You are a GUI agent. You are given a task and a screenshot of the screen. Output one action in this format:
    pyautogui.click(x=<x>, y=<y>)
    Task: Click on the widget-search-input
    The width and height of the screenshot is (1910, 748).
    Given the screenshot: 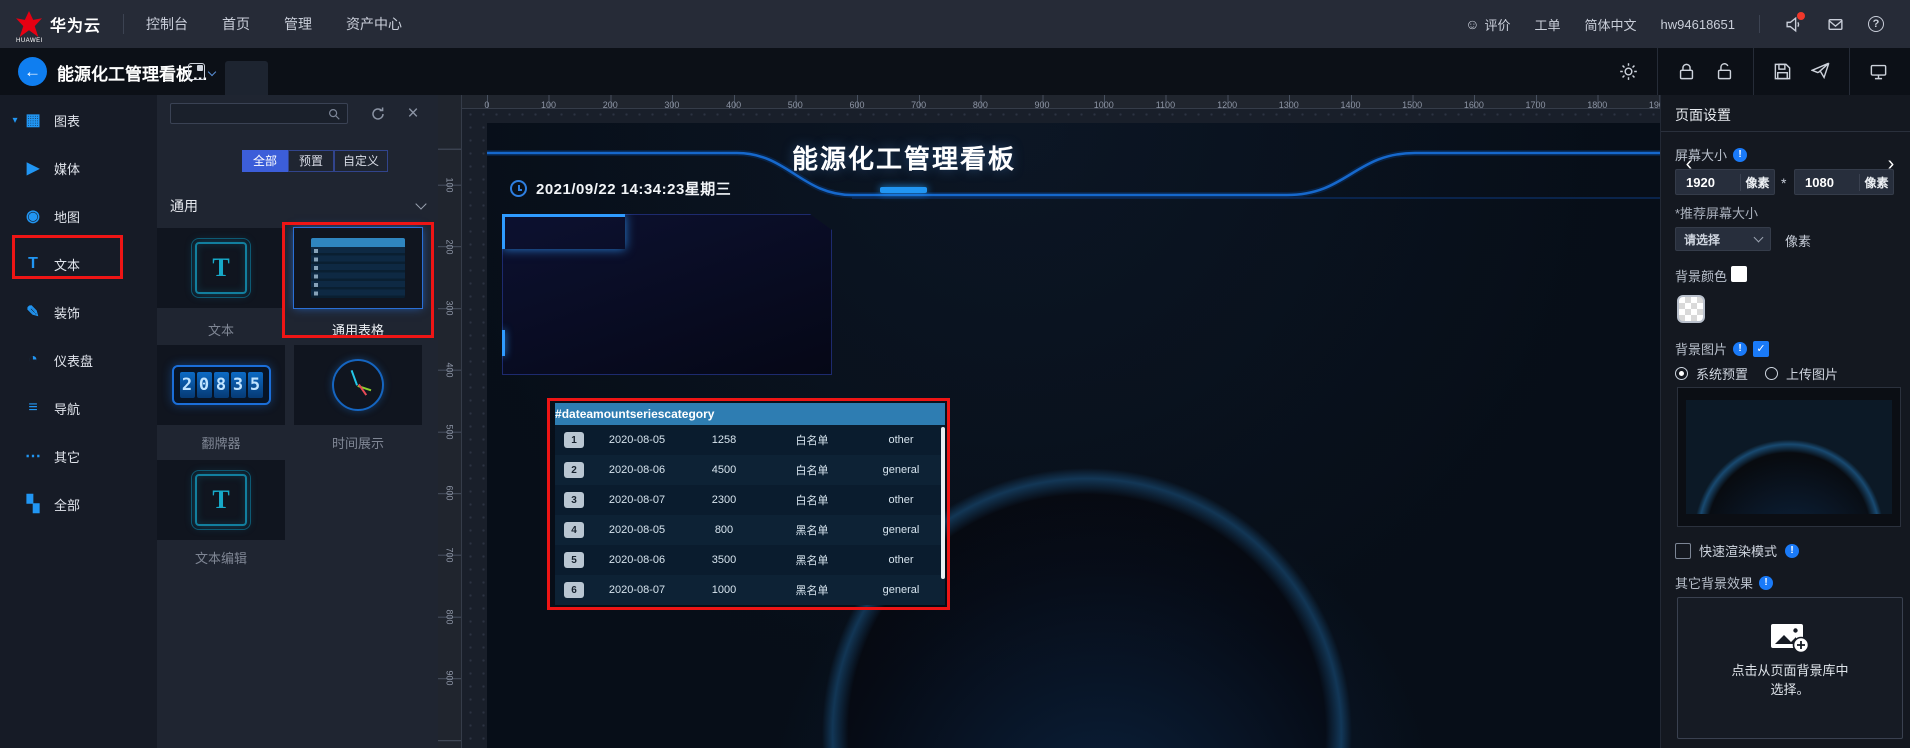 What is the action you would take?
    pyautogui.click(x=259, y=113)
    